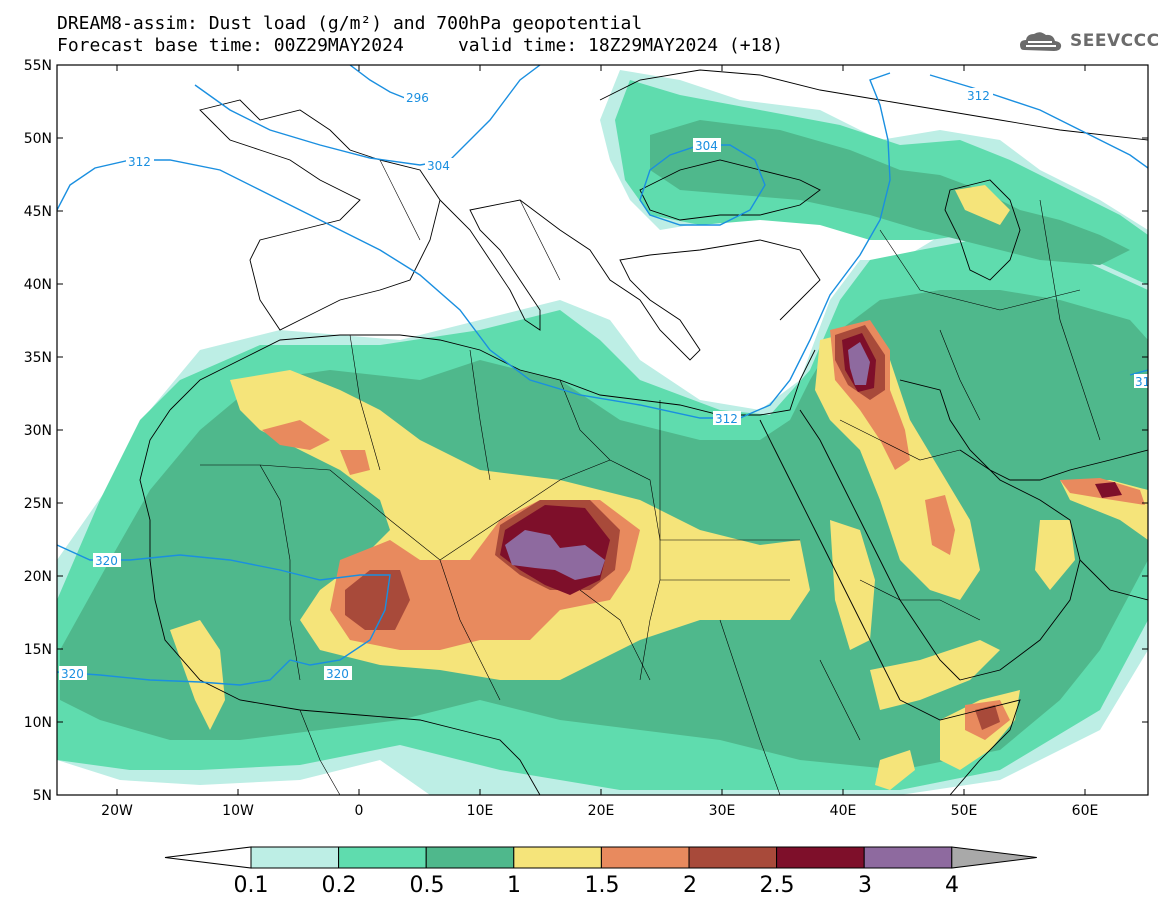 This screenshot has width=1165, height=907. What do you see at coordinates (38, 212) in the screenshot?
I see `lat-label: 45N` at bounding box center [38, 212].